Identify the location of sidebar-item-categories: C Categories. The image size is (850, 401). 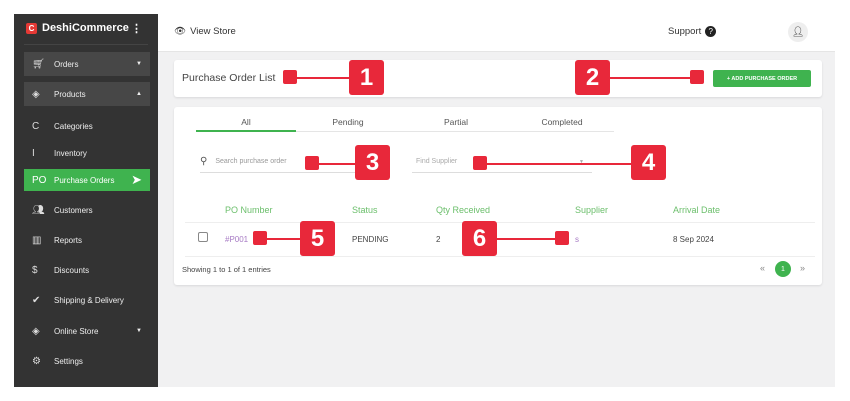
(87, 126).